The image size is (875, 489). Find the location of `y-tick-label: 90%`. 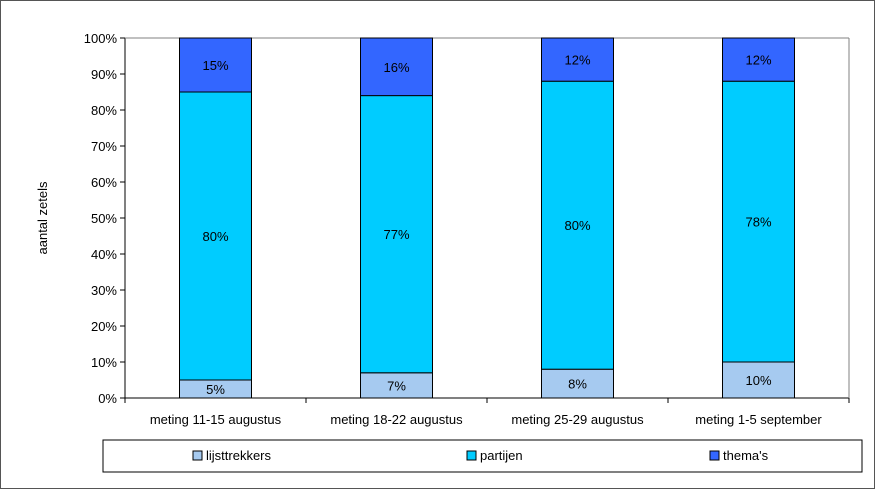

y-tick-label: 90% is located at coordinates (104, 74).